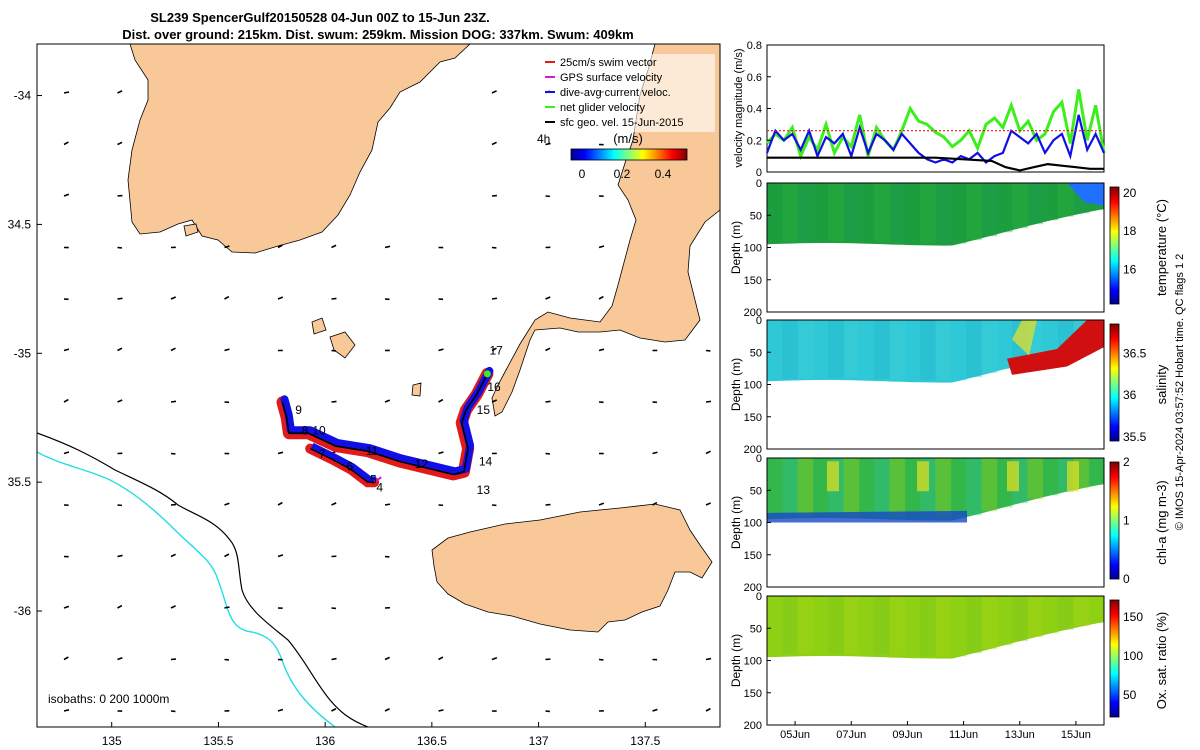 The image size is (1200, 750). I want to click on velocity-series-line, so click(935, 139).